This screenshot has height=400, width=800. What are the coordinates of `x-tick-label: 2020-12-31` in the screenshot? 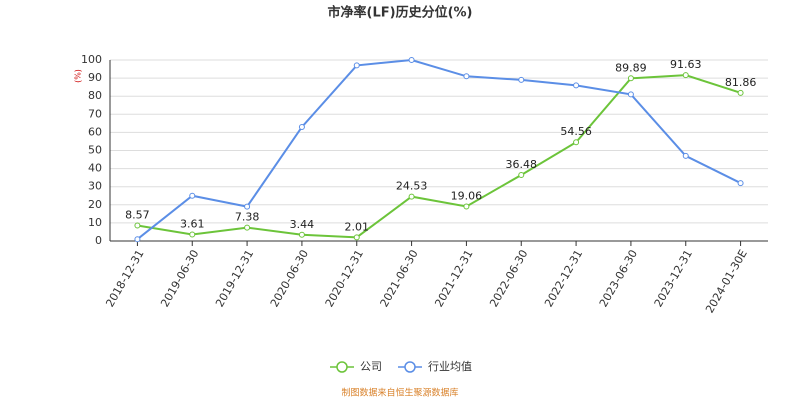 It's located at (344, 279).